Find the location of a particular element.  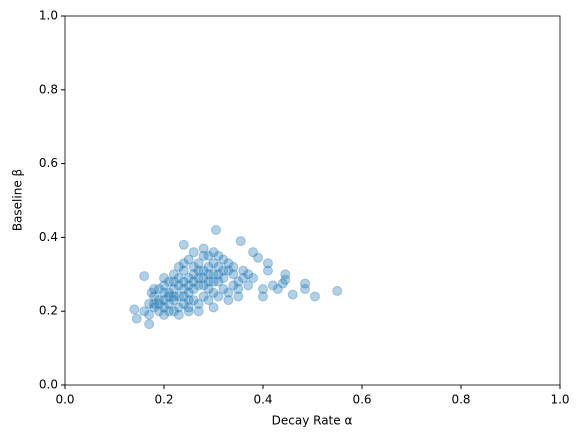

x-tick-label: 0.6 is located at coordinates (361, 400).